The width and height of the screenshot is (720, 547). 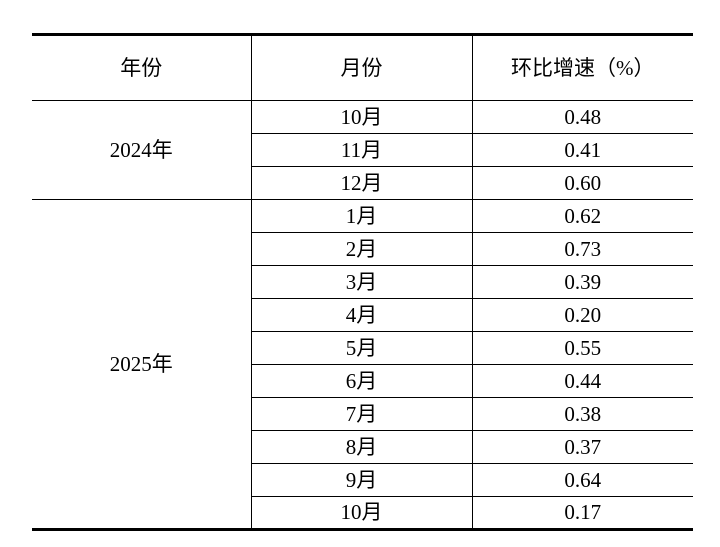 I want to click on table-row: 5月 0.55, so click(x=362, y=348).